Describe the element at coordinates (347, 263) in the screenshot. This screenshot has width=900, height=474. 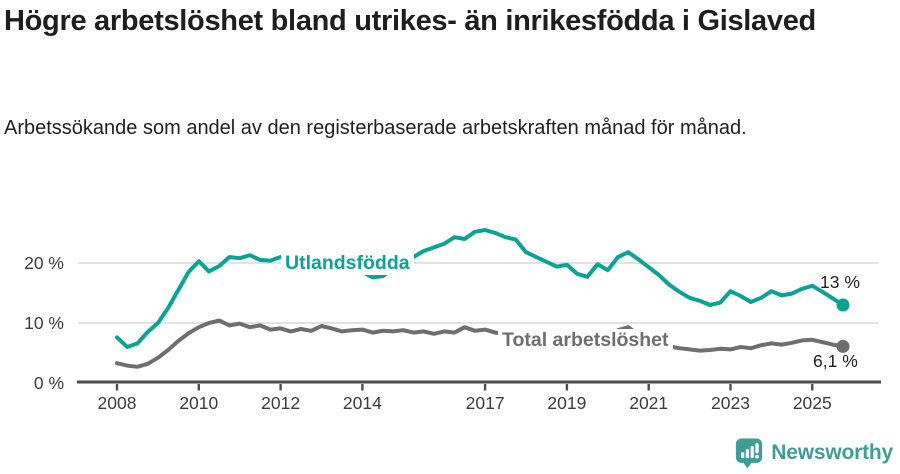
I see `series-label-utlandsfodda: Utlandsfödda` at that location.